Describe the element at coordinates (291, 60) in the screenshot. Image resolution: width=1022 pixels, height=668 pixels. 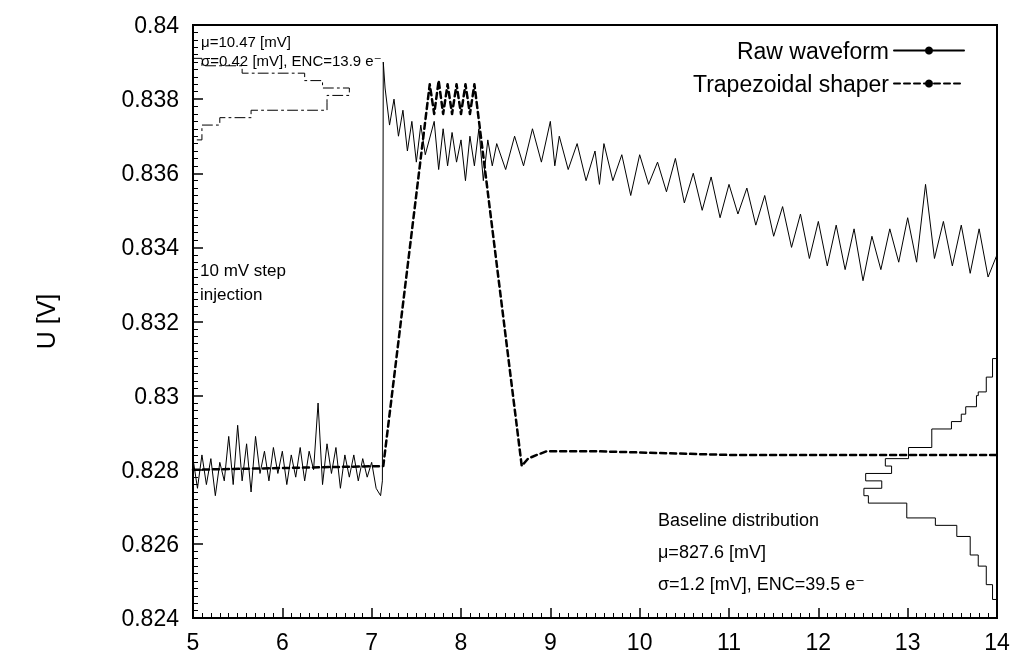
I see `annotation: σ=0.42 [mV], ENC=13.9 e⁻` at that location.